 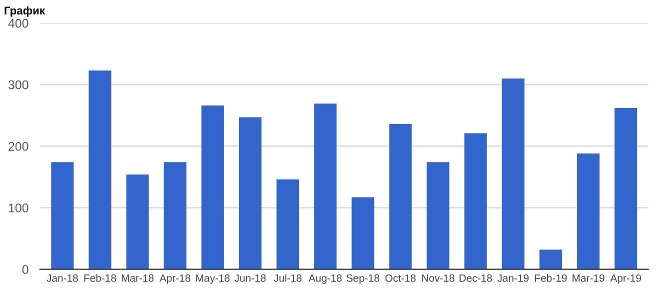 I want to click on x-tick-label: Apr-19, so click(x=625, y=279).